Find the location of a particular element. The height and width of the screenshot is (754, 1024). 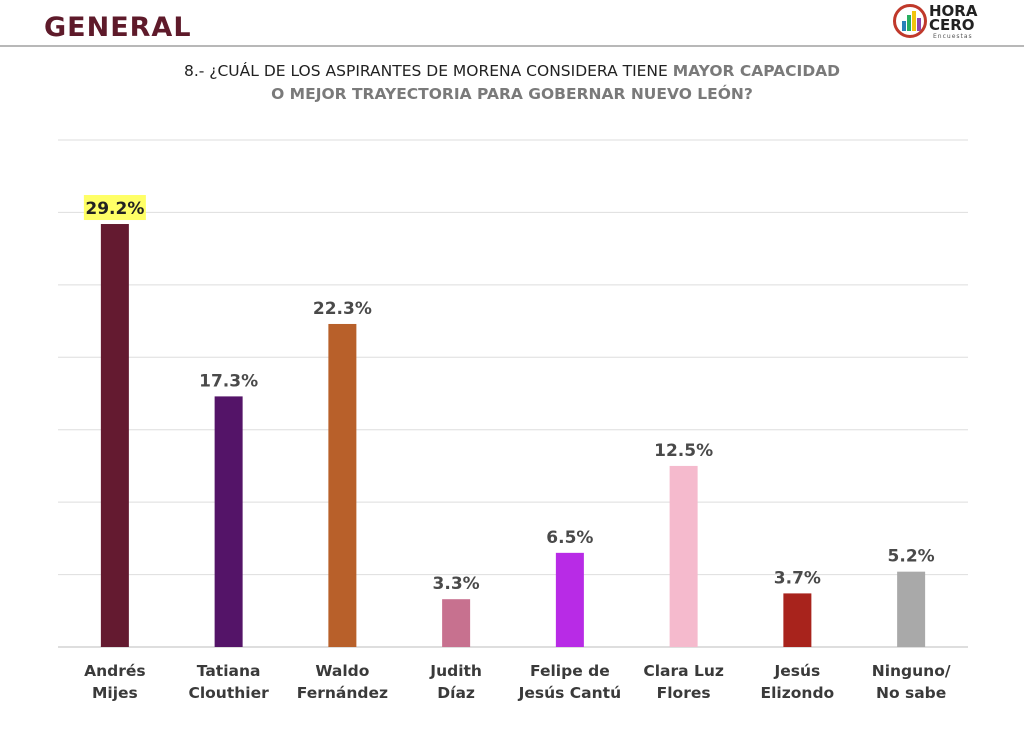

category-label: Judith is located at coordinates (455, 671).